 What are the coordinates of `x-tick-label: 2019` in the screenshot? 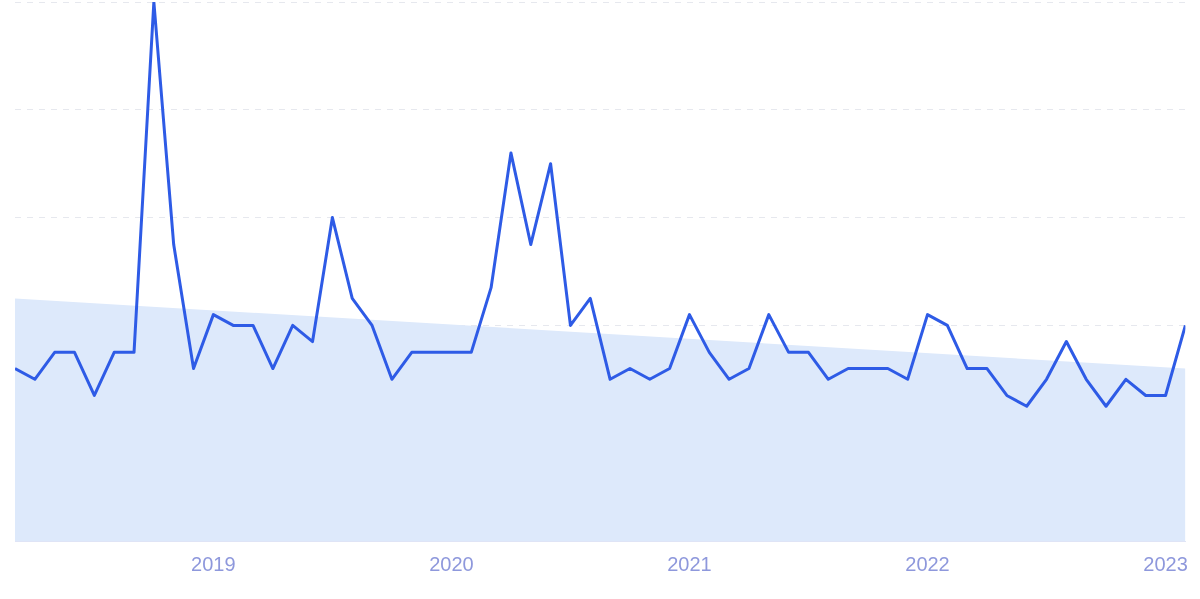 It's located at (213, 563).